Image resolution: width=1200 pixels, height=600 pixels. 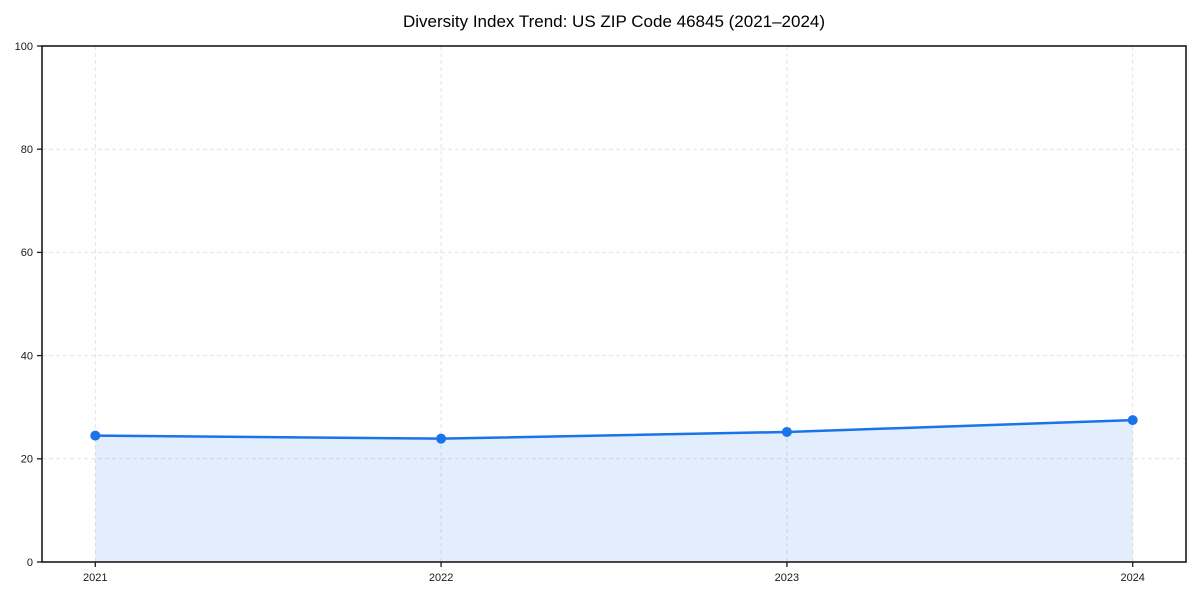 I want to click on y-tick-label: 100, so click(x=24, y=47).